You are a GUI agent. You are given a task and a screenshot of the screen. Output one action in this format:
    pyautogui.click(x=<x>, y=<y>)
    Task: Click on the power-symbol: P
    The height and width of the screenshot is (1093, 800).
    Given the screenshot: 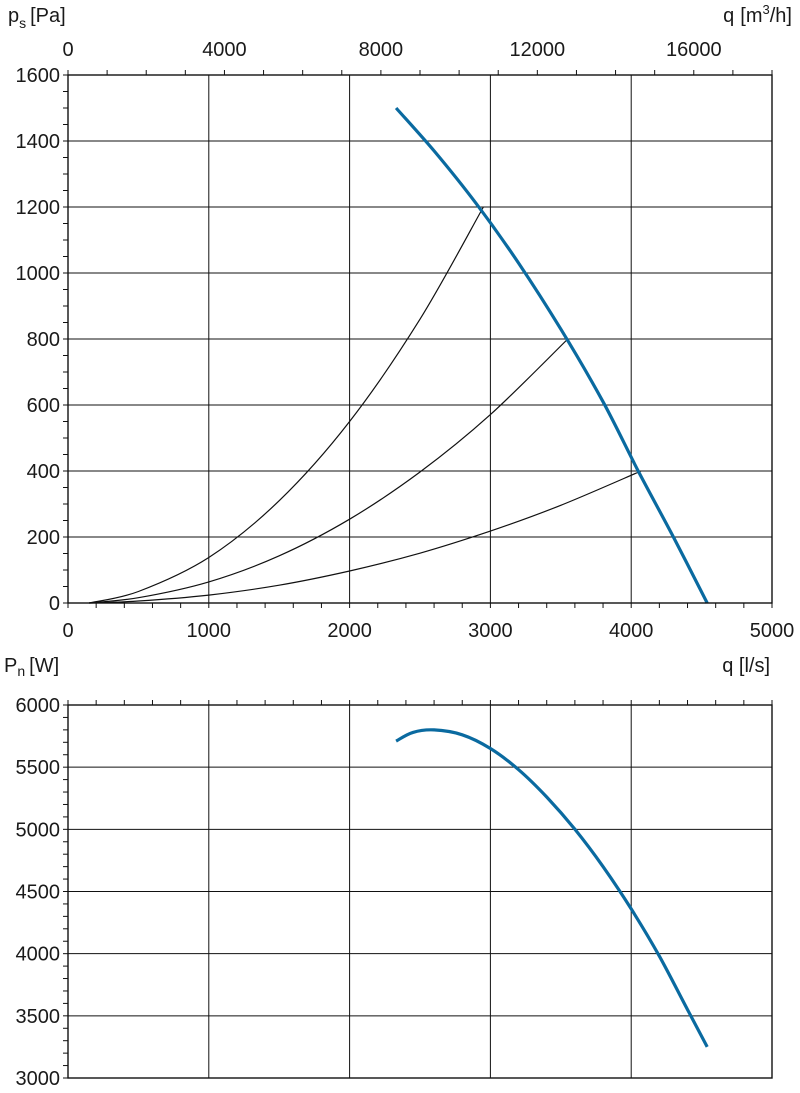 What is the action you would take?
    pyautogui.click(x=10, y=666)
    